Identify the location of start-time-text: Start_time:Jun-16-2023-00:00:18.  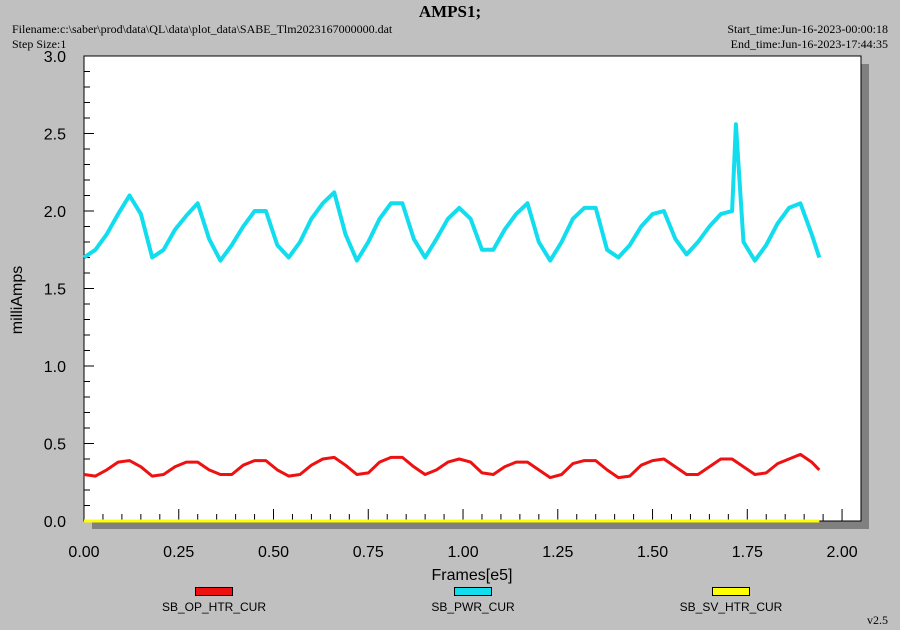
(807, 29).